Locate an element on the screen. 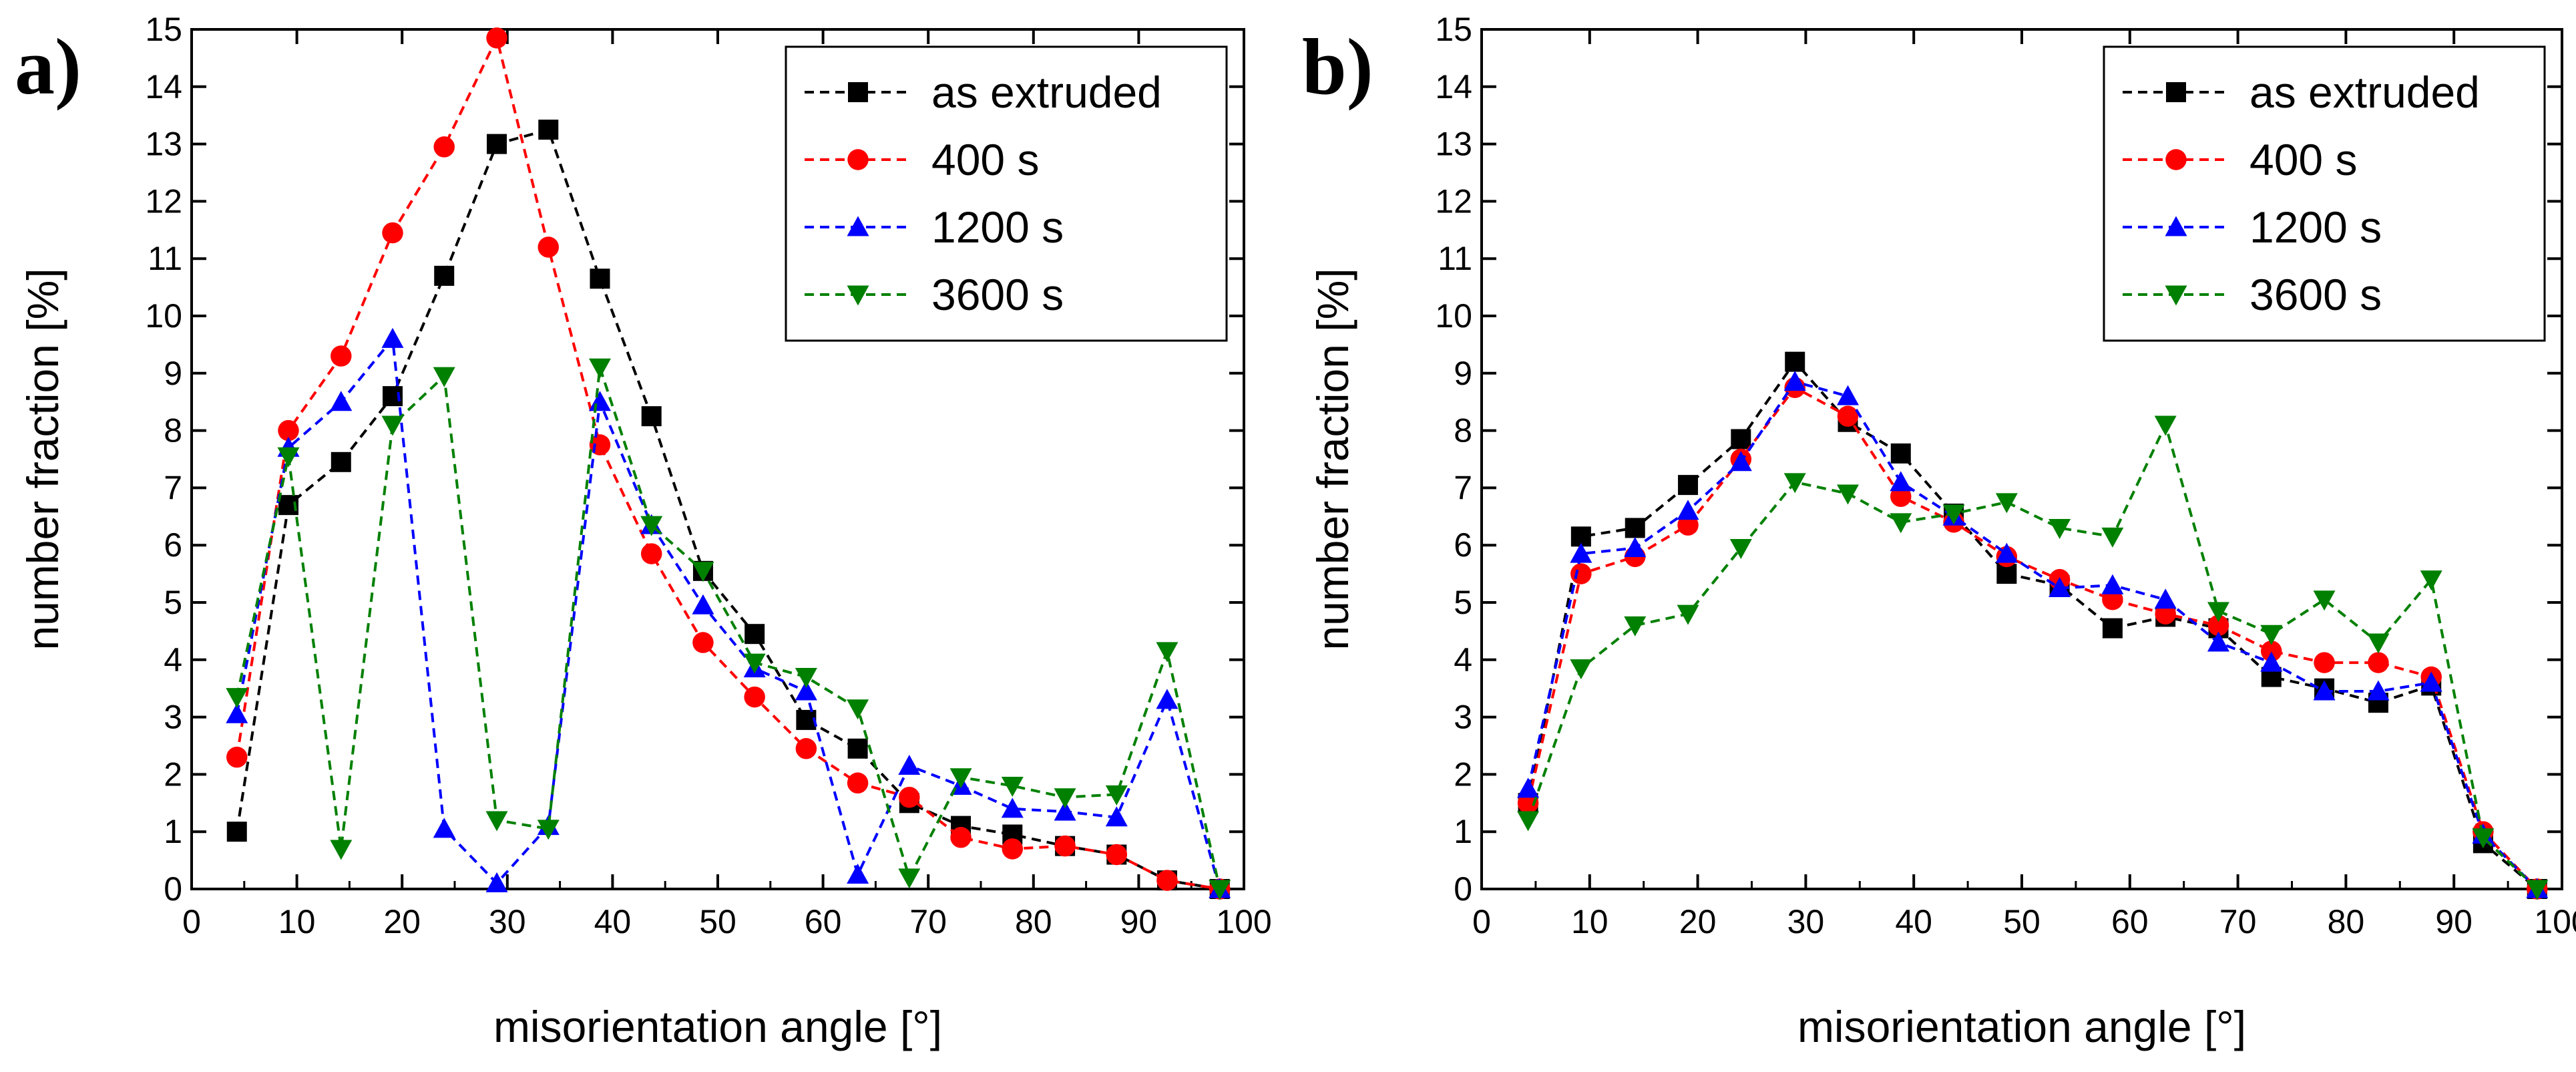 This screenshot has height=1072, width=2576. y-tick-label: 6 is located at coordinates (1463, 545).